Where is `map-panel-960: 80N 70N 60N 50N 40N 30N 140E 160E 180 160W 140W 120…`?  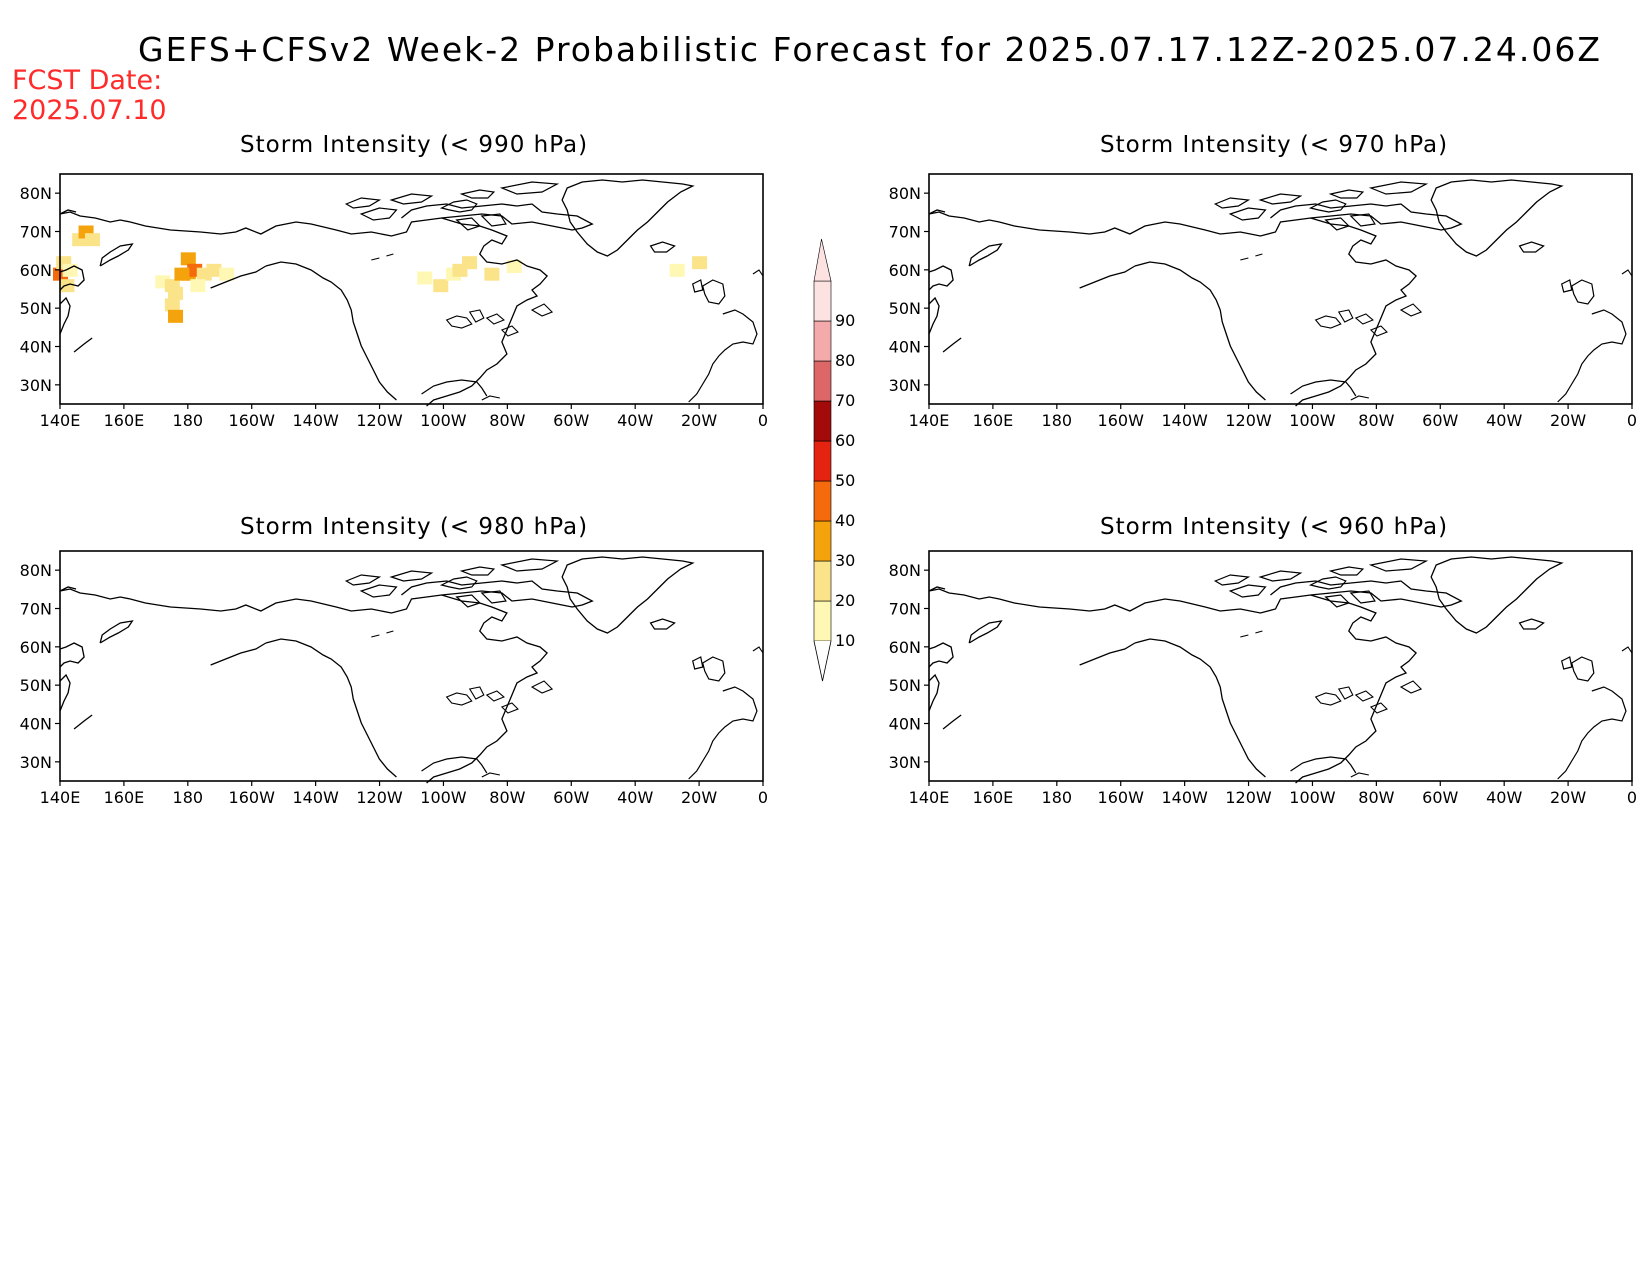
map-panel-960: 80N 70N 60N 50N 40N 30N 140E 160E 180 160W 140W 120… is located at coordinates (1263, 678).